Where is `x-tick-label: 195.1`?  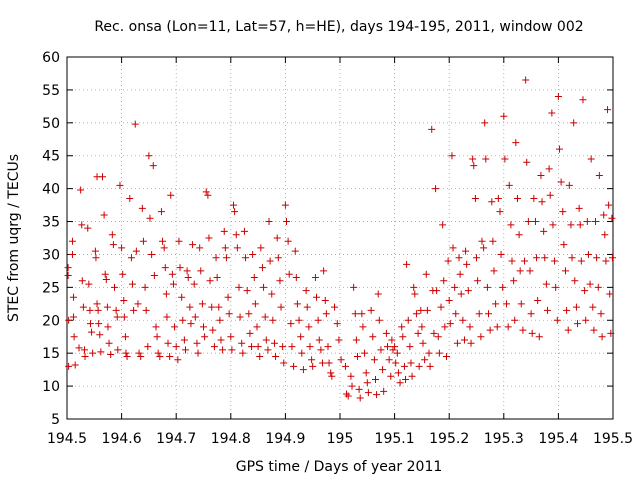 x-tick-label: 195.1 is located at coordinates (395, 439).